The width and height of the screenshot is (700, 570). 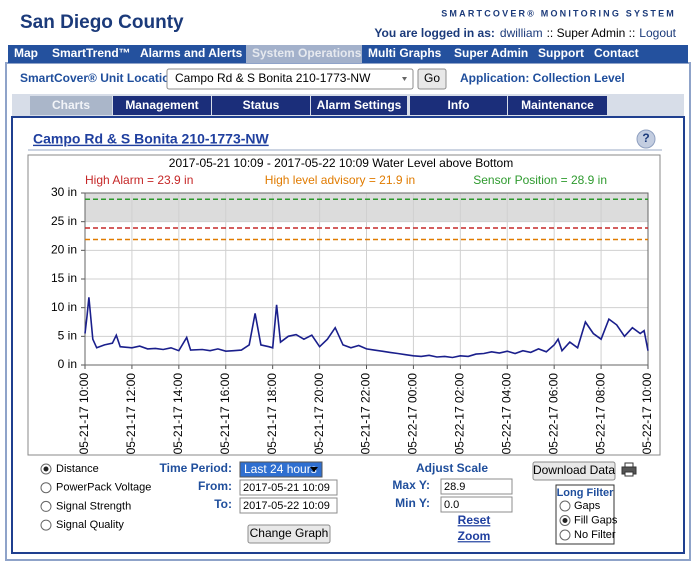 I want to click on x-tick-label: 05-22-17 02:00, so click(x=460, y=414).